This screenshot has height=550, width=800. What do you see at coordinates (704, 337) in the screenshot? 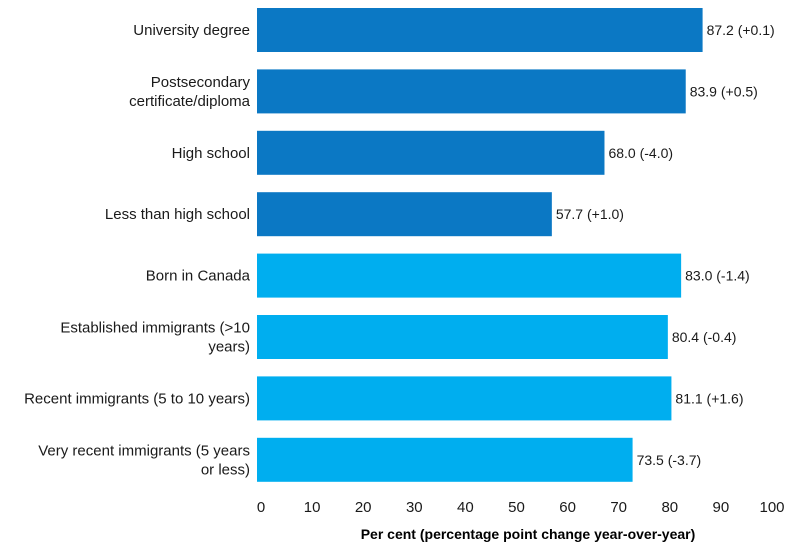
I see `bar-value-label: 80.4 (-0.4)` at bounding box center [704, 337].